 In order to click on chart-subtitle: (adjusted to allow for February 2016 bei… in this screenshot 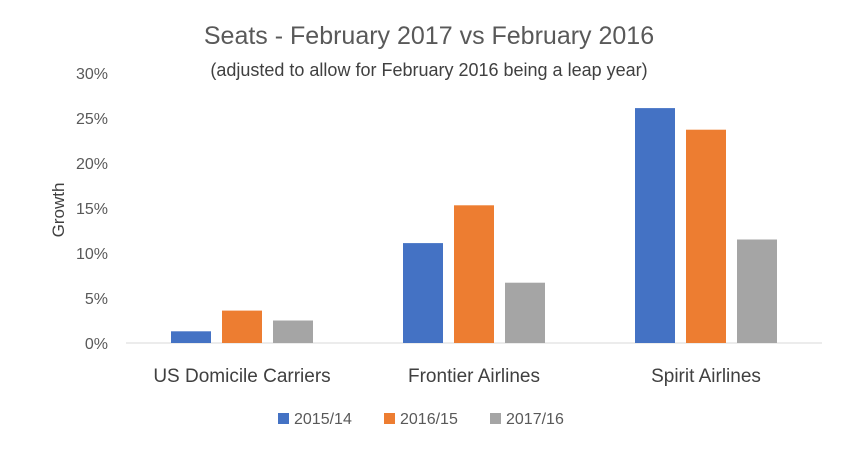, I will do `click(428, 70)`.